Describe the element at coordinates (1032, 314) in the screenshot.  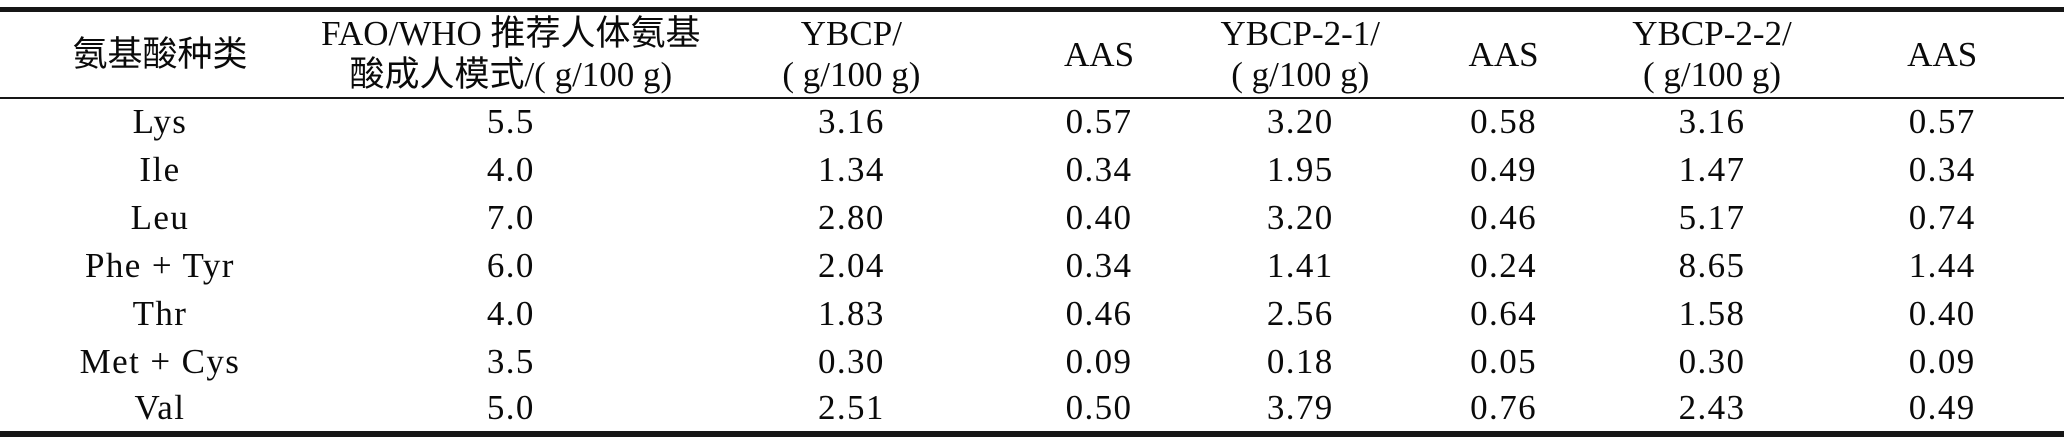
I see `table-row: Thr 4.0 1.83 0.46 2.56 0.64 1.58 0.40` at that location.